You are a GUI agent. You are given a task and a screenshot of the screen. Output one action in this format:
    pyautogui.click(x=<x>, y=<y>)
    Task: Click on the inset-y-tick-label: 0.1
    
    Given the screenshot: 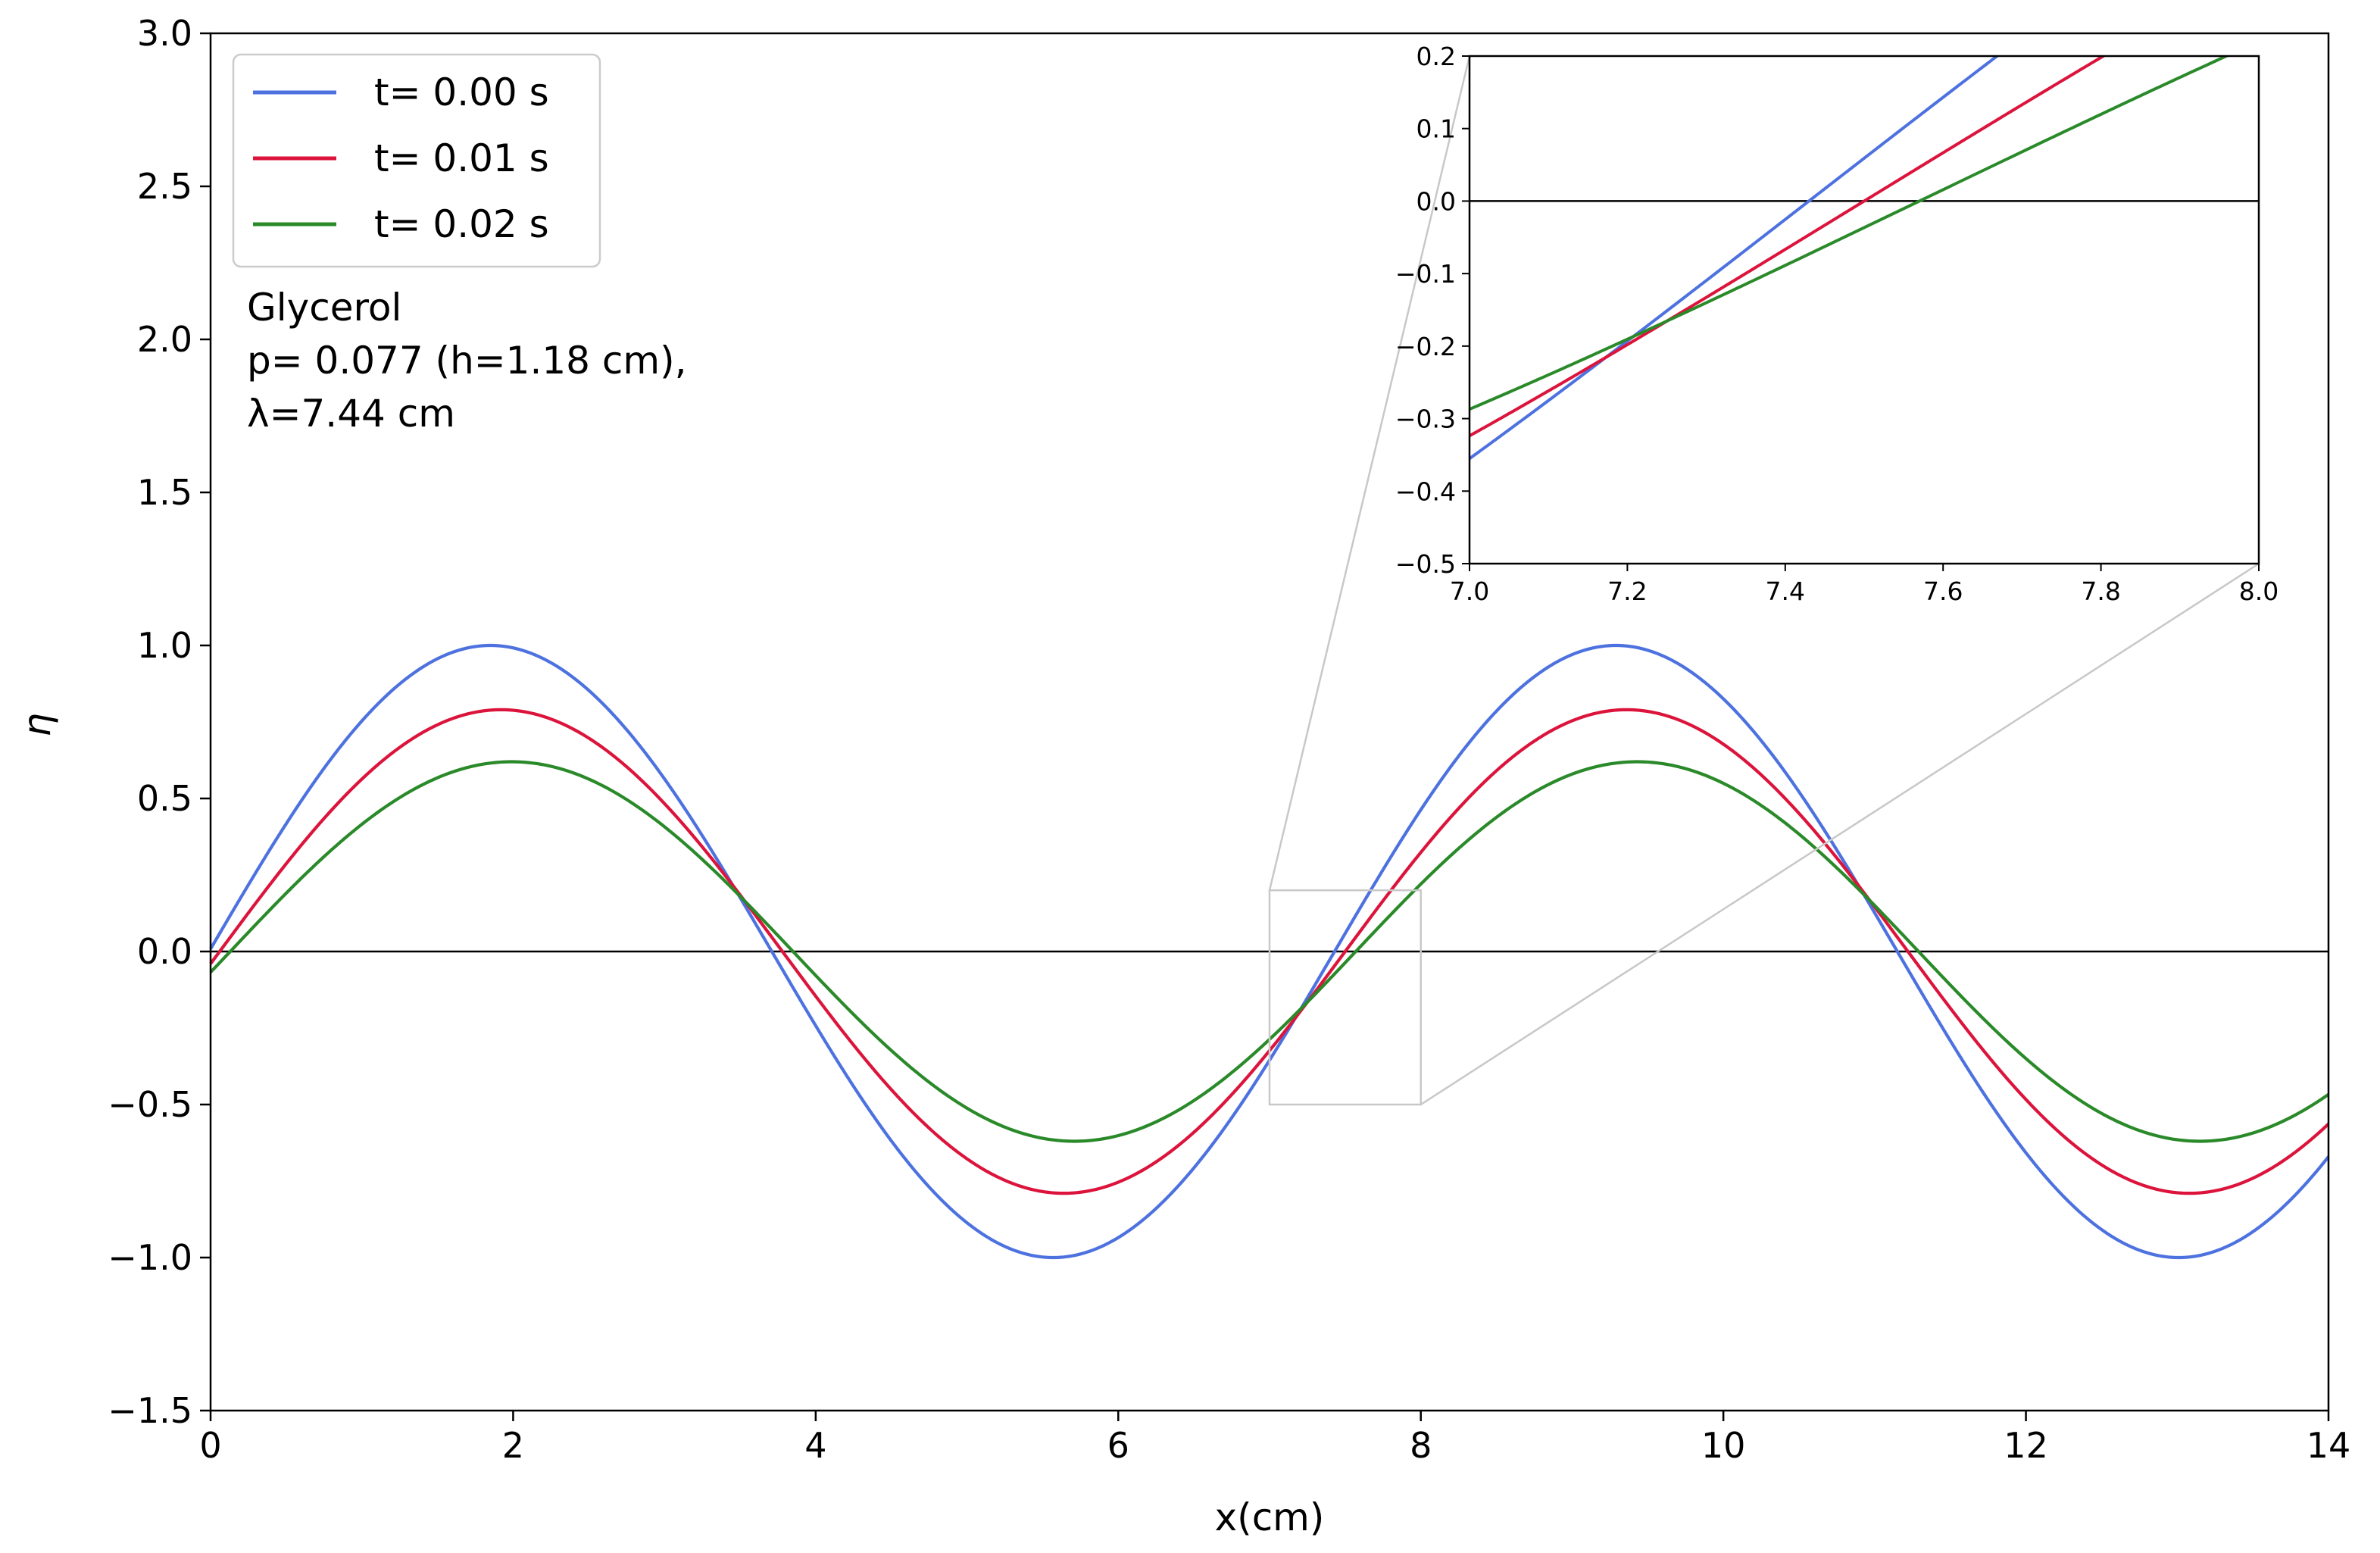 What is the action you would take?
    pyautogui.click(x=1436, y=129)
    